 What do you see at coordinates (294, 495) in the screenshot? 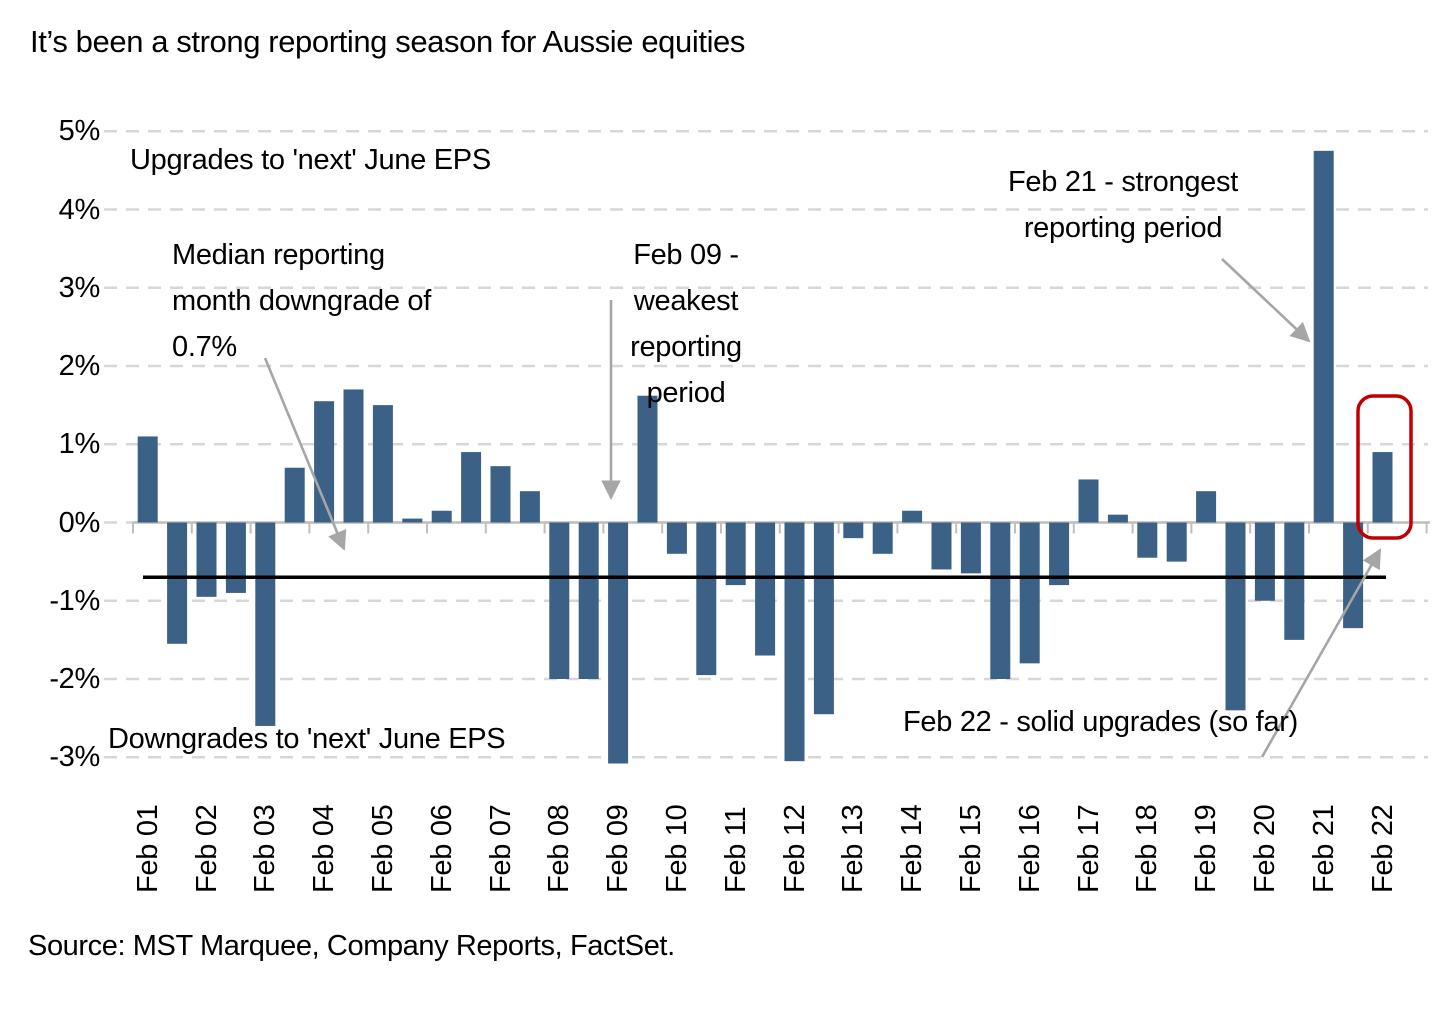
I see `bar-aug-feb03` at bounding box center [294, 495].